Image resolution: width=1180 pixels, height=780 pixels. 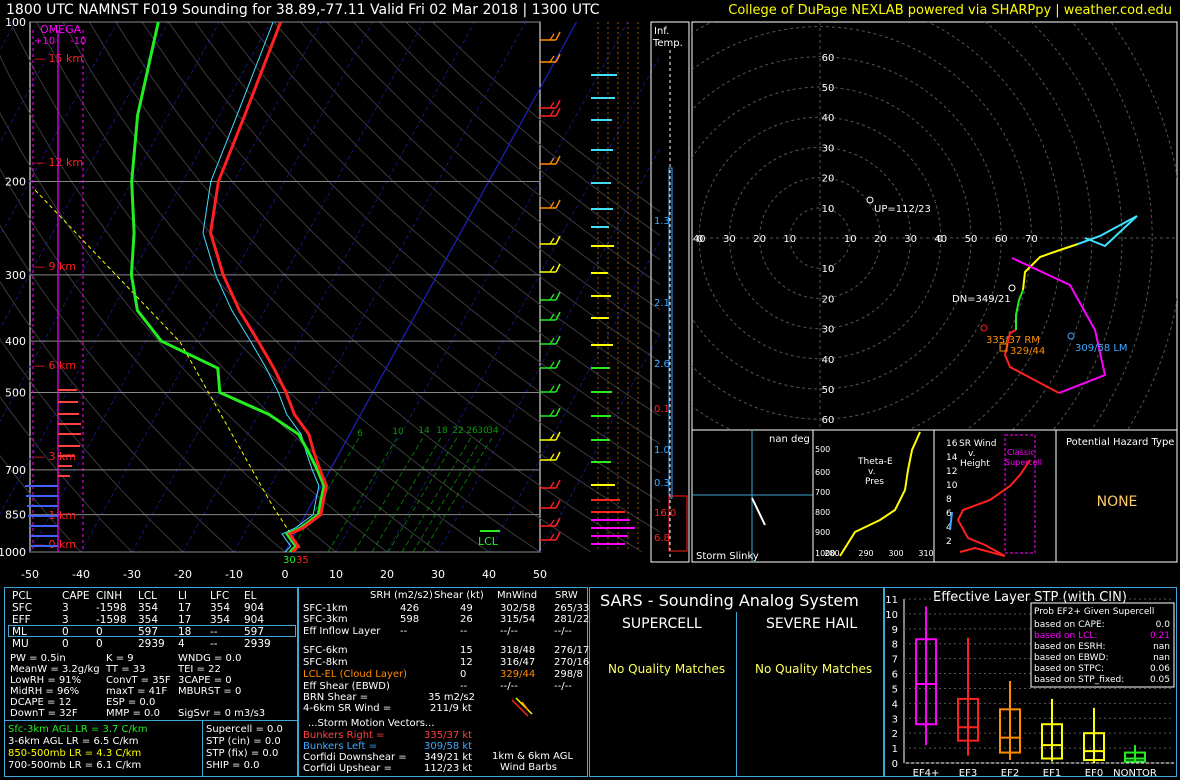 What do you see at coordinates (151, 720) in the screenshot?
I see `parcel-divider` at bounding box center [151, 720].